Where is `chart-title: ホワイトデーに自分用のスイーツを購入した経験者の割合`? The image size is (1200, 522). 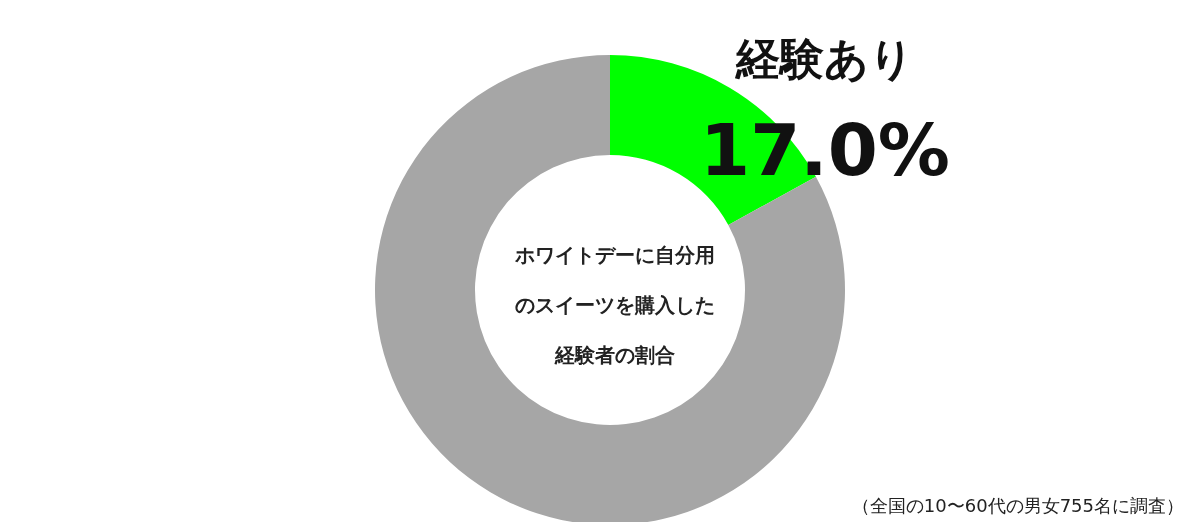
chart-title: ホワイトデーに自分用のスイーツを購入した経験者の割合 is located at coordinates (615, 305).